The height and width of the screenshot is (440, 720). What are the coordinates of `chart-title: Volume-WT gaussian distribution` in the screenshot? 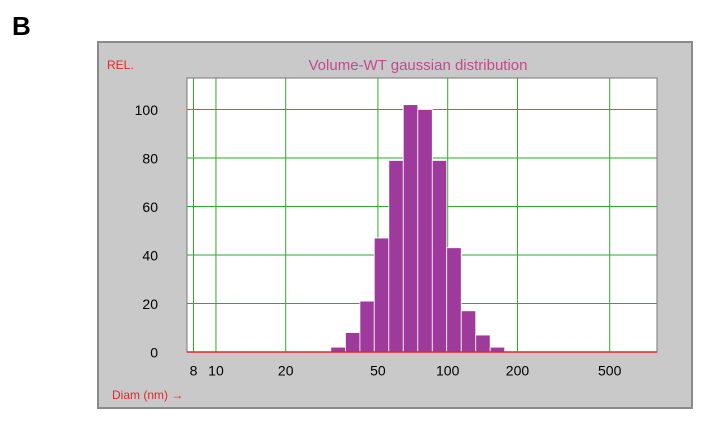 It's located at (418, 65).